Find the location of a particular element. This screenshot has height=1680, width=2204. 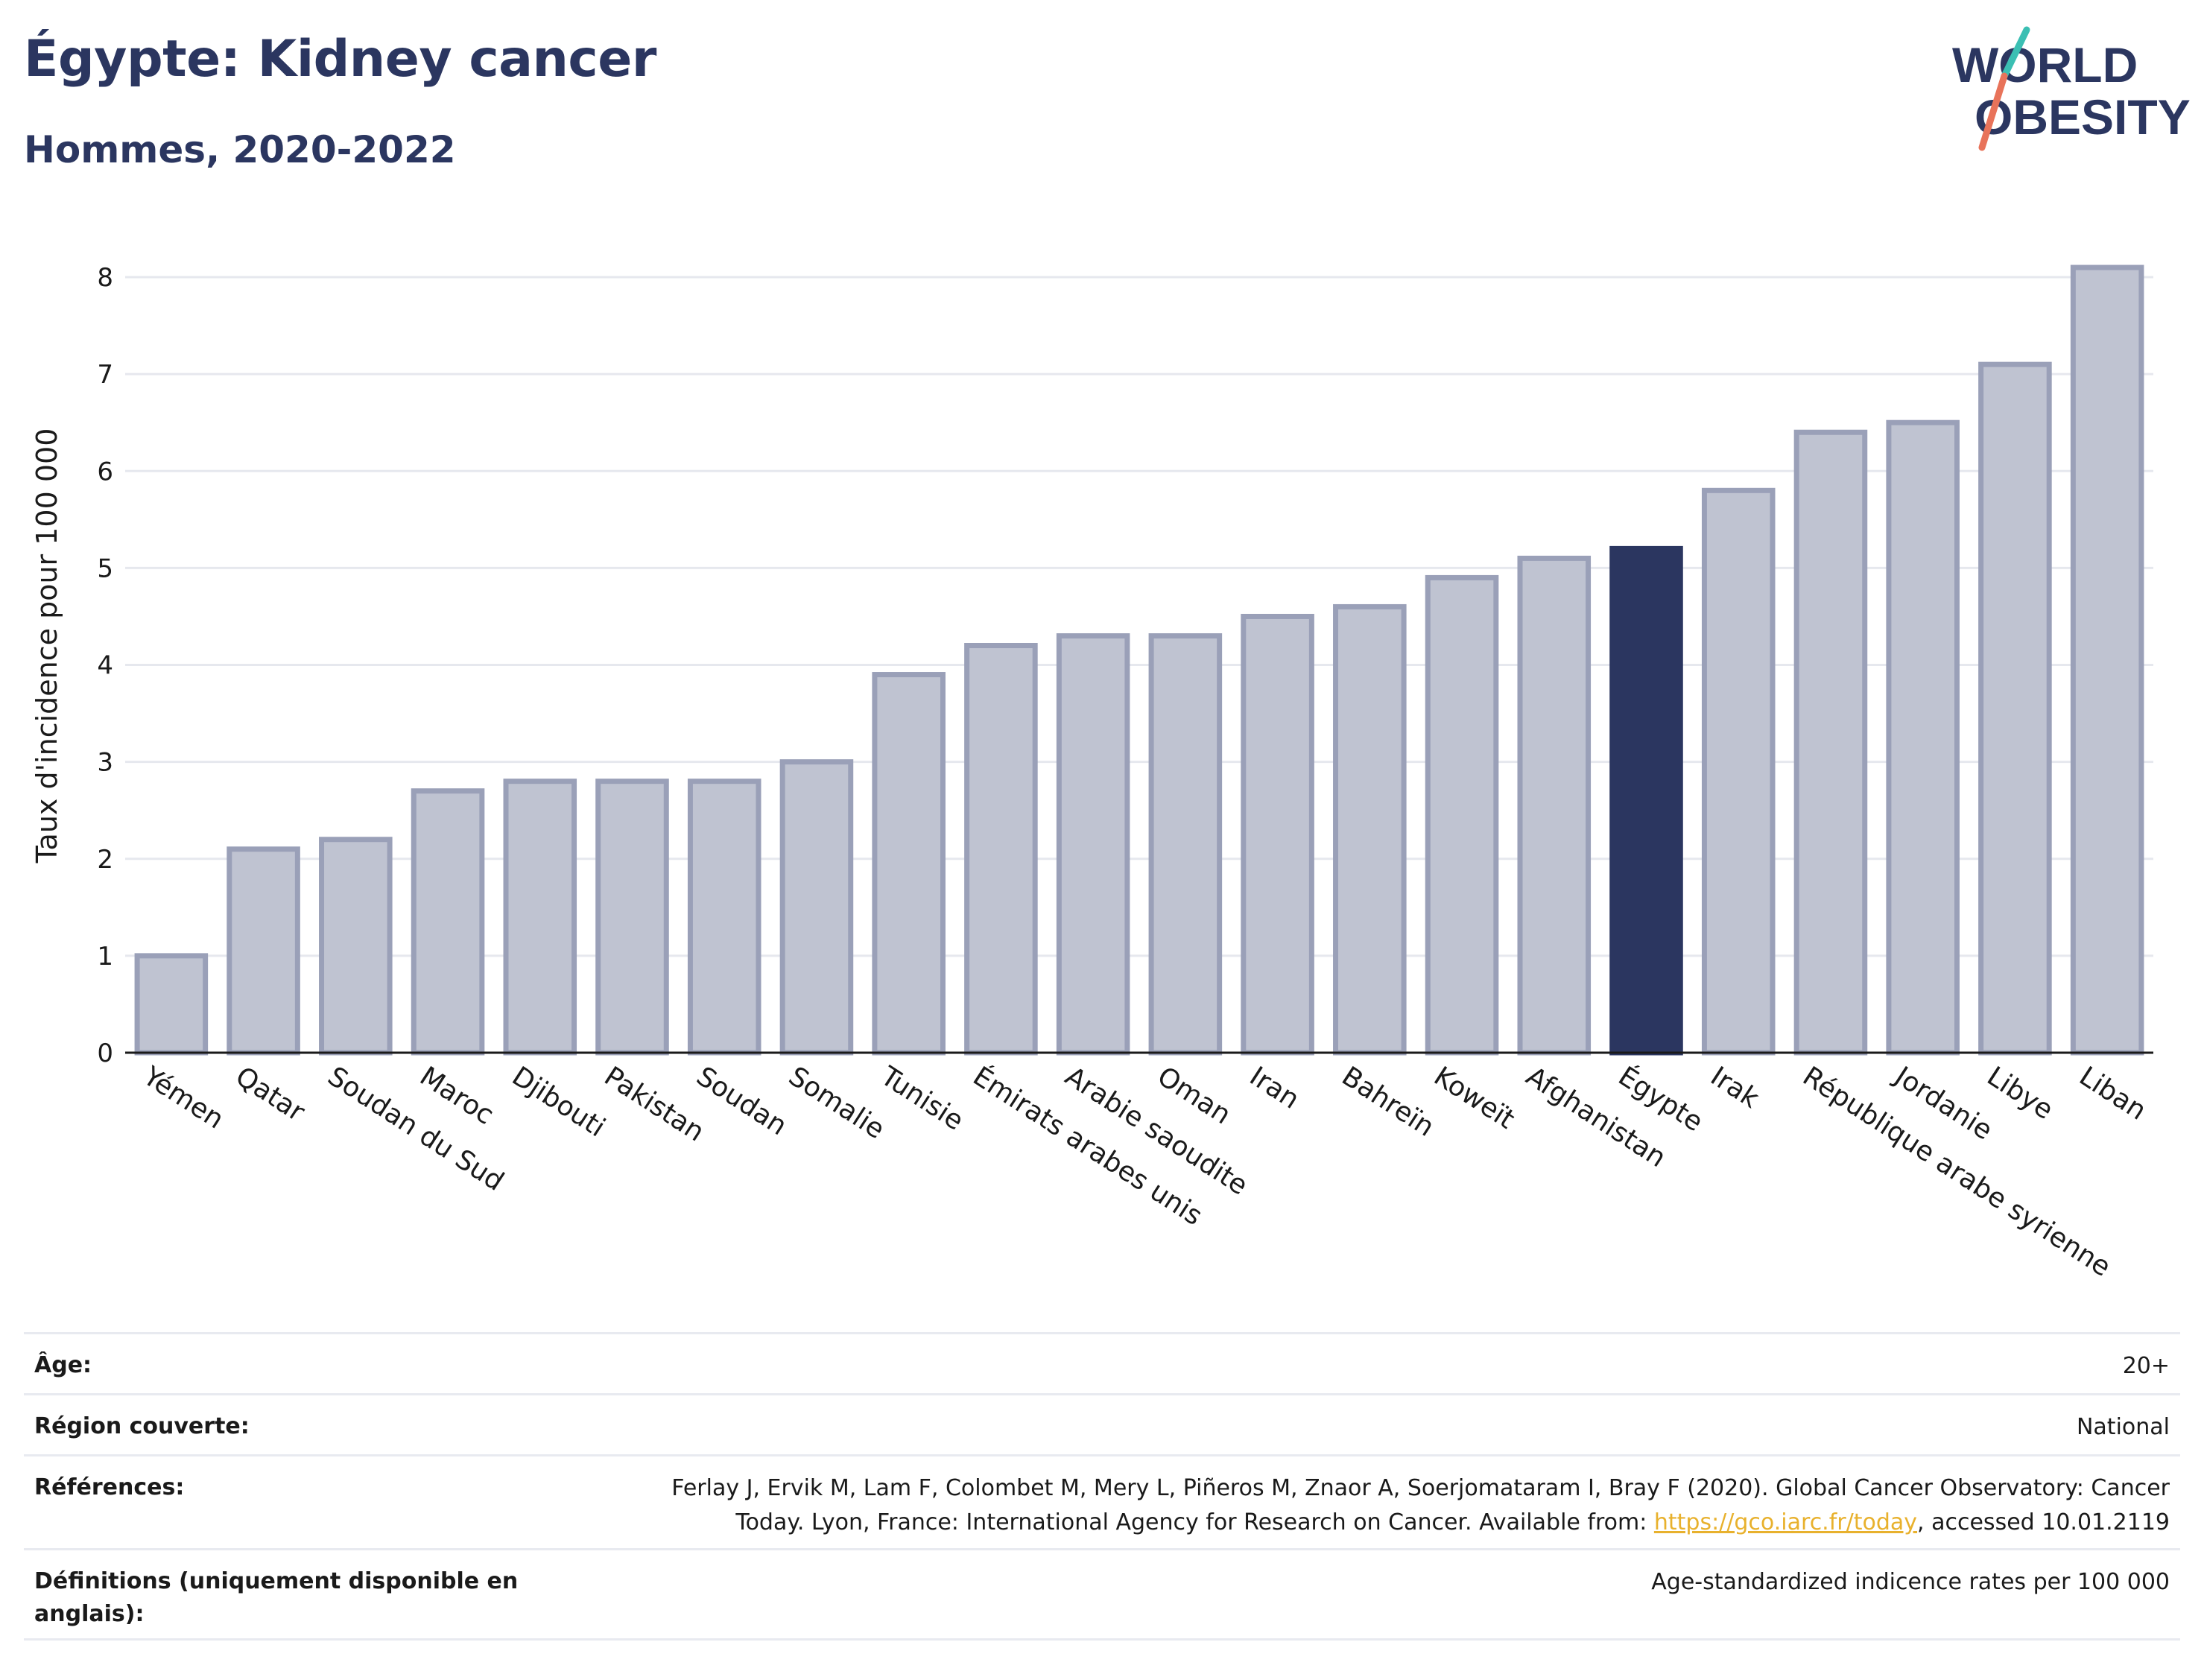

logo-slash-teal is located at coordinates (2015, 53).